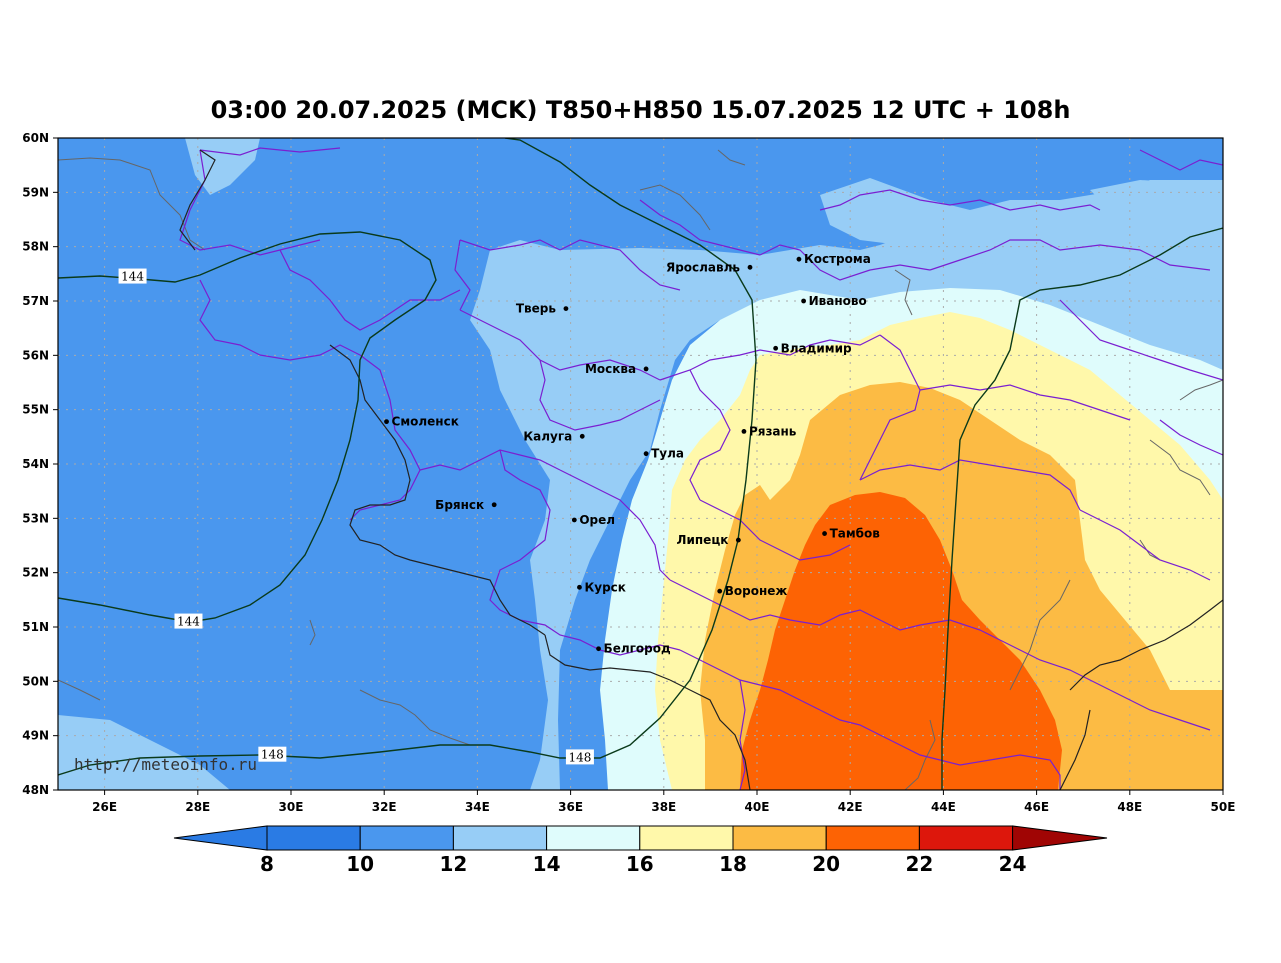  What do you see at coordinates (1223, 807) in the screenshot?
I see `lon-tick-label: 50E` at bounding box center [1223, 807].